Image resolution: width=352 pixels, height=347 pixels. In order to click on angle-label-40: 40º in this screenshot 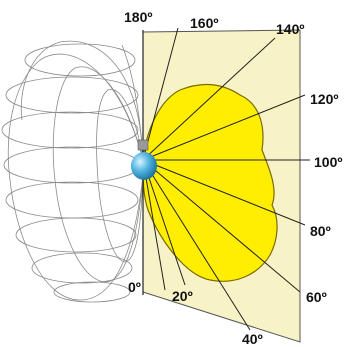, I will do `click(252, 339)`.